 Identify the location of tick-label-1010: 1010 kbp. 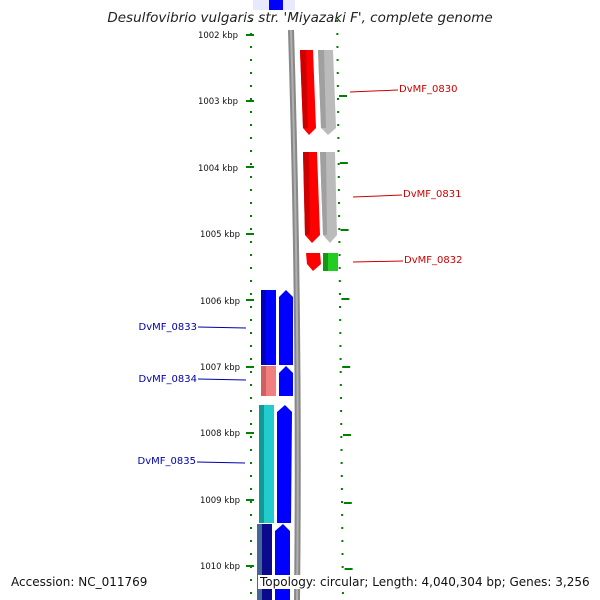
(220, 567).